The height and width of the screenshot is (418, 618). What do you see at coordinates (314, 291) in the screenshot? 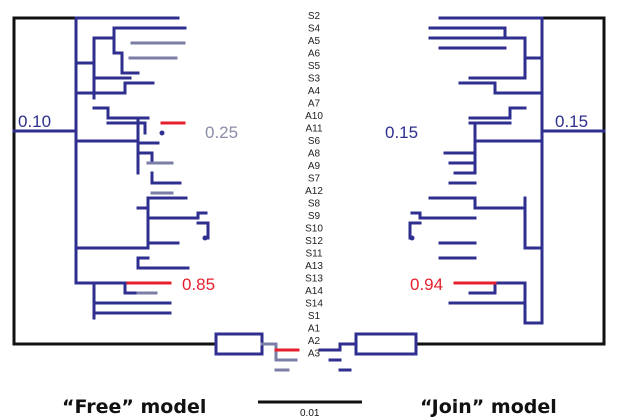
I see `taxon-label: A14` at bounding box center [314, 291].